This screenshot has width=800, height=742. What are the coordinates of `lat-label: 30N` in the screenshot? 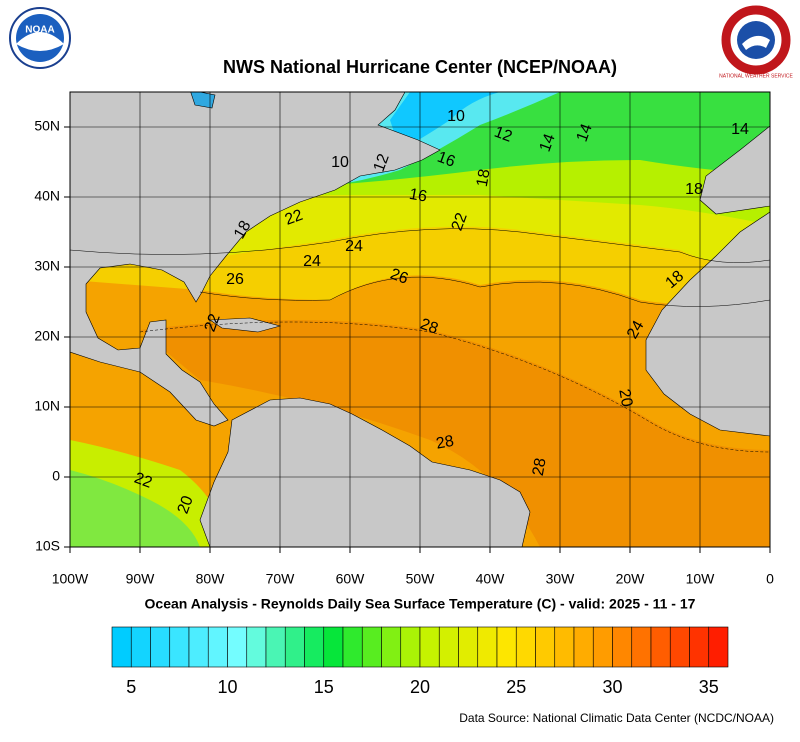 It's located at (47, 266).